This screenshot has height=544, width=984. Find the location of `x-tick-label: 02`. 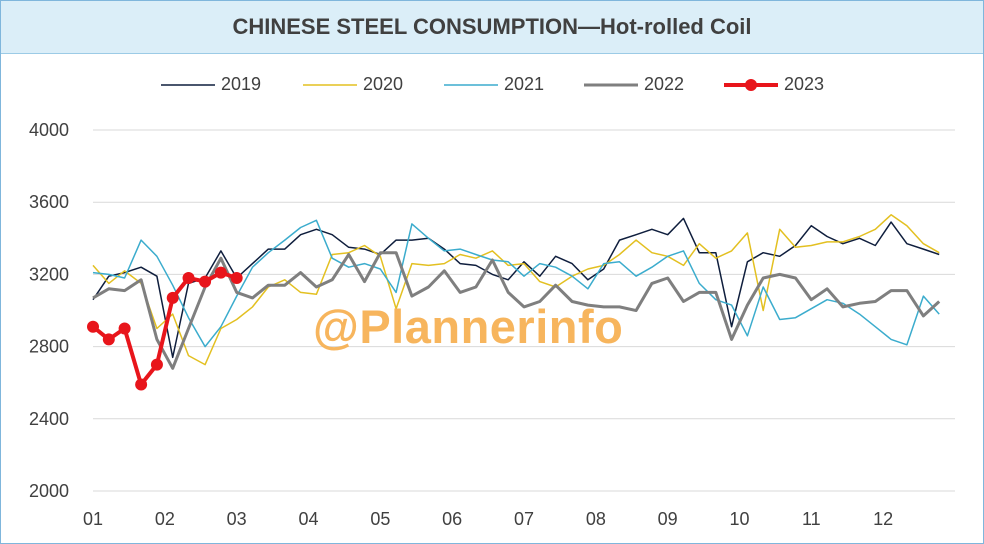

x-tick-label: 02 is located at coordinates (165, 519).